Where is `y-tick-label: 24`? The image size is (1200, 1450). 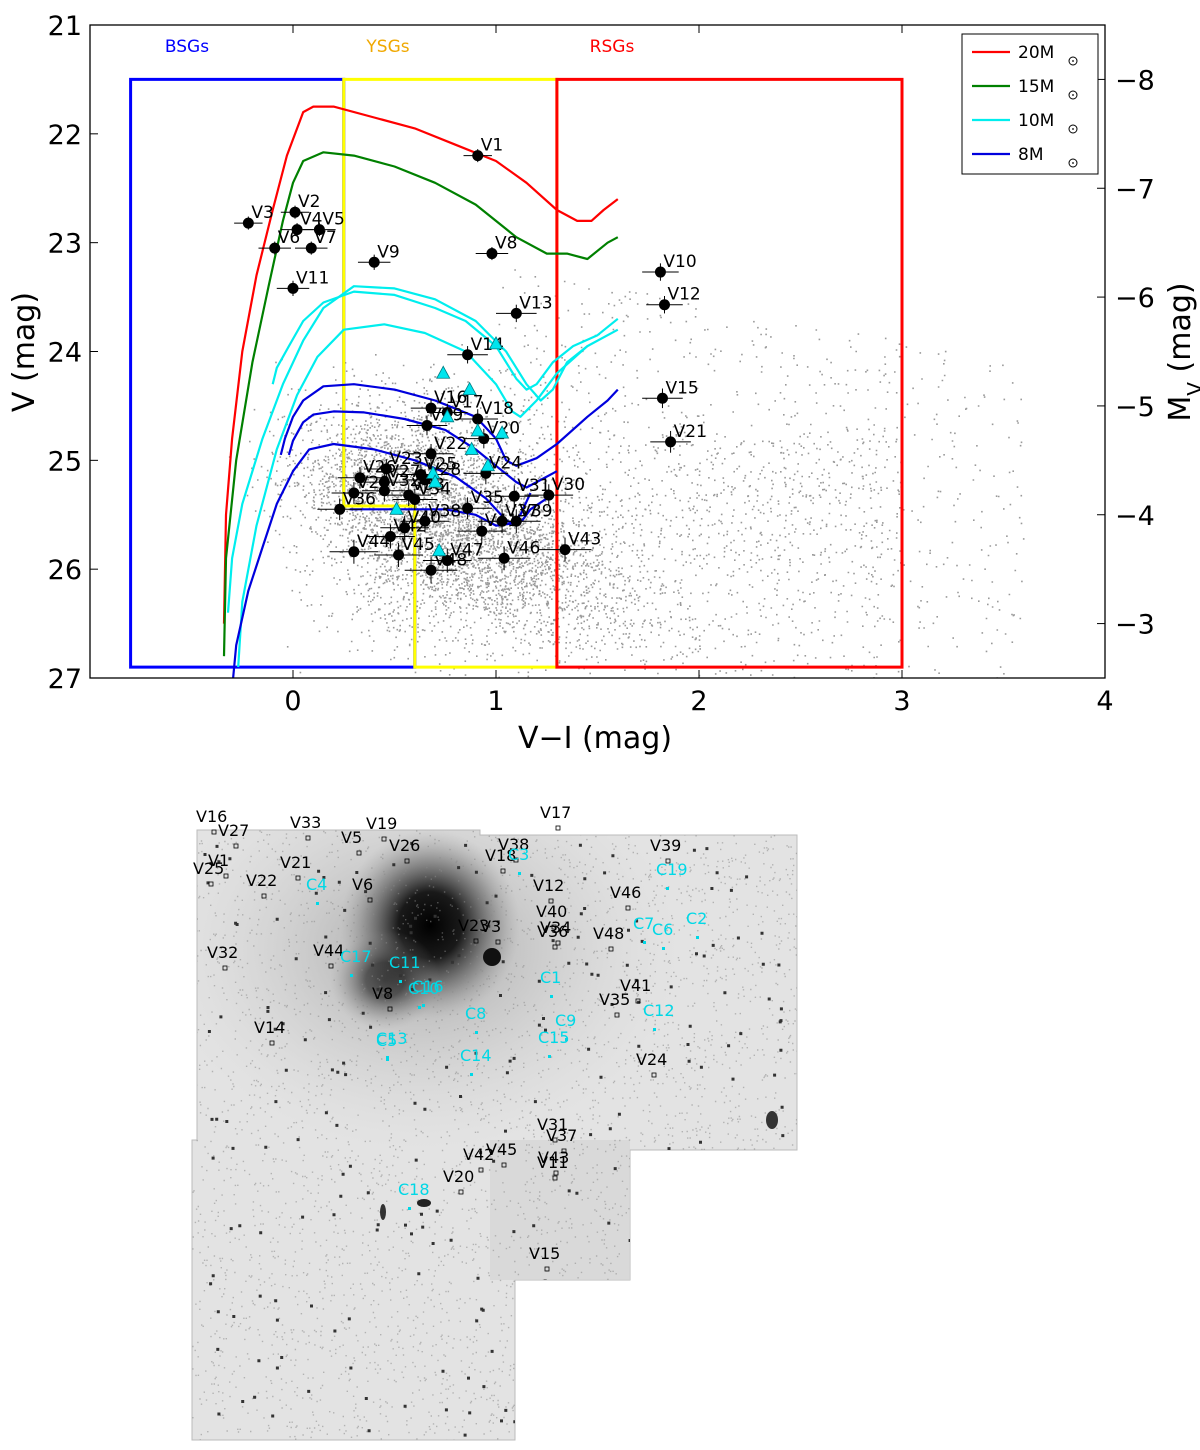 y-tick-label: 24 is located at coordinates (65, 353).